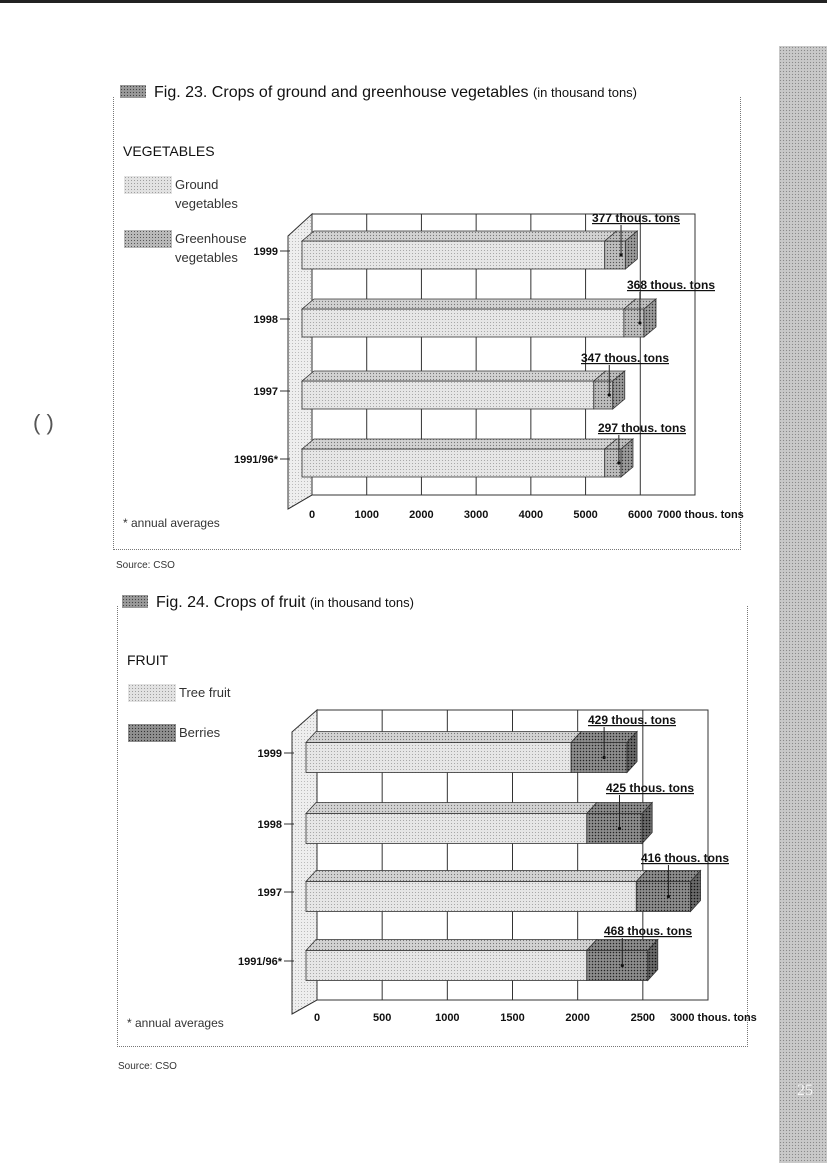 This screenshot has height=1163, width=827. What do you see at coordinates (577, 1018) in the screenshot?
I see `fig24-tick-label: 2000` at bounding box center [577, 1018].